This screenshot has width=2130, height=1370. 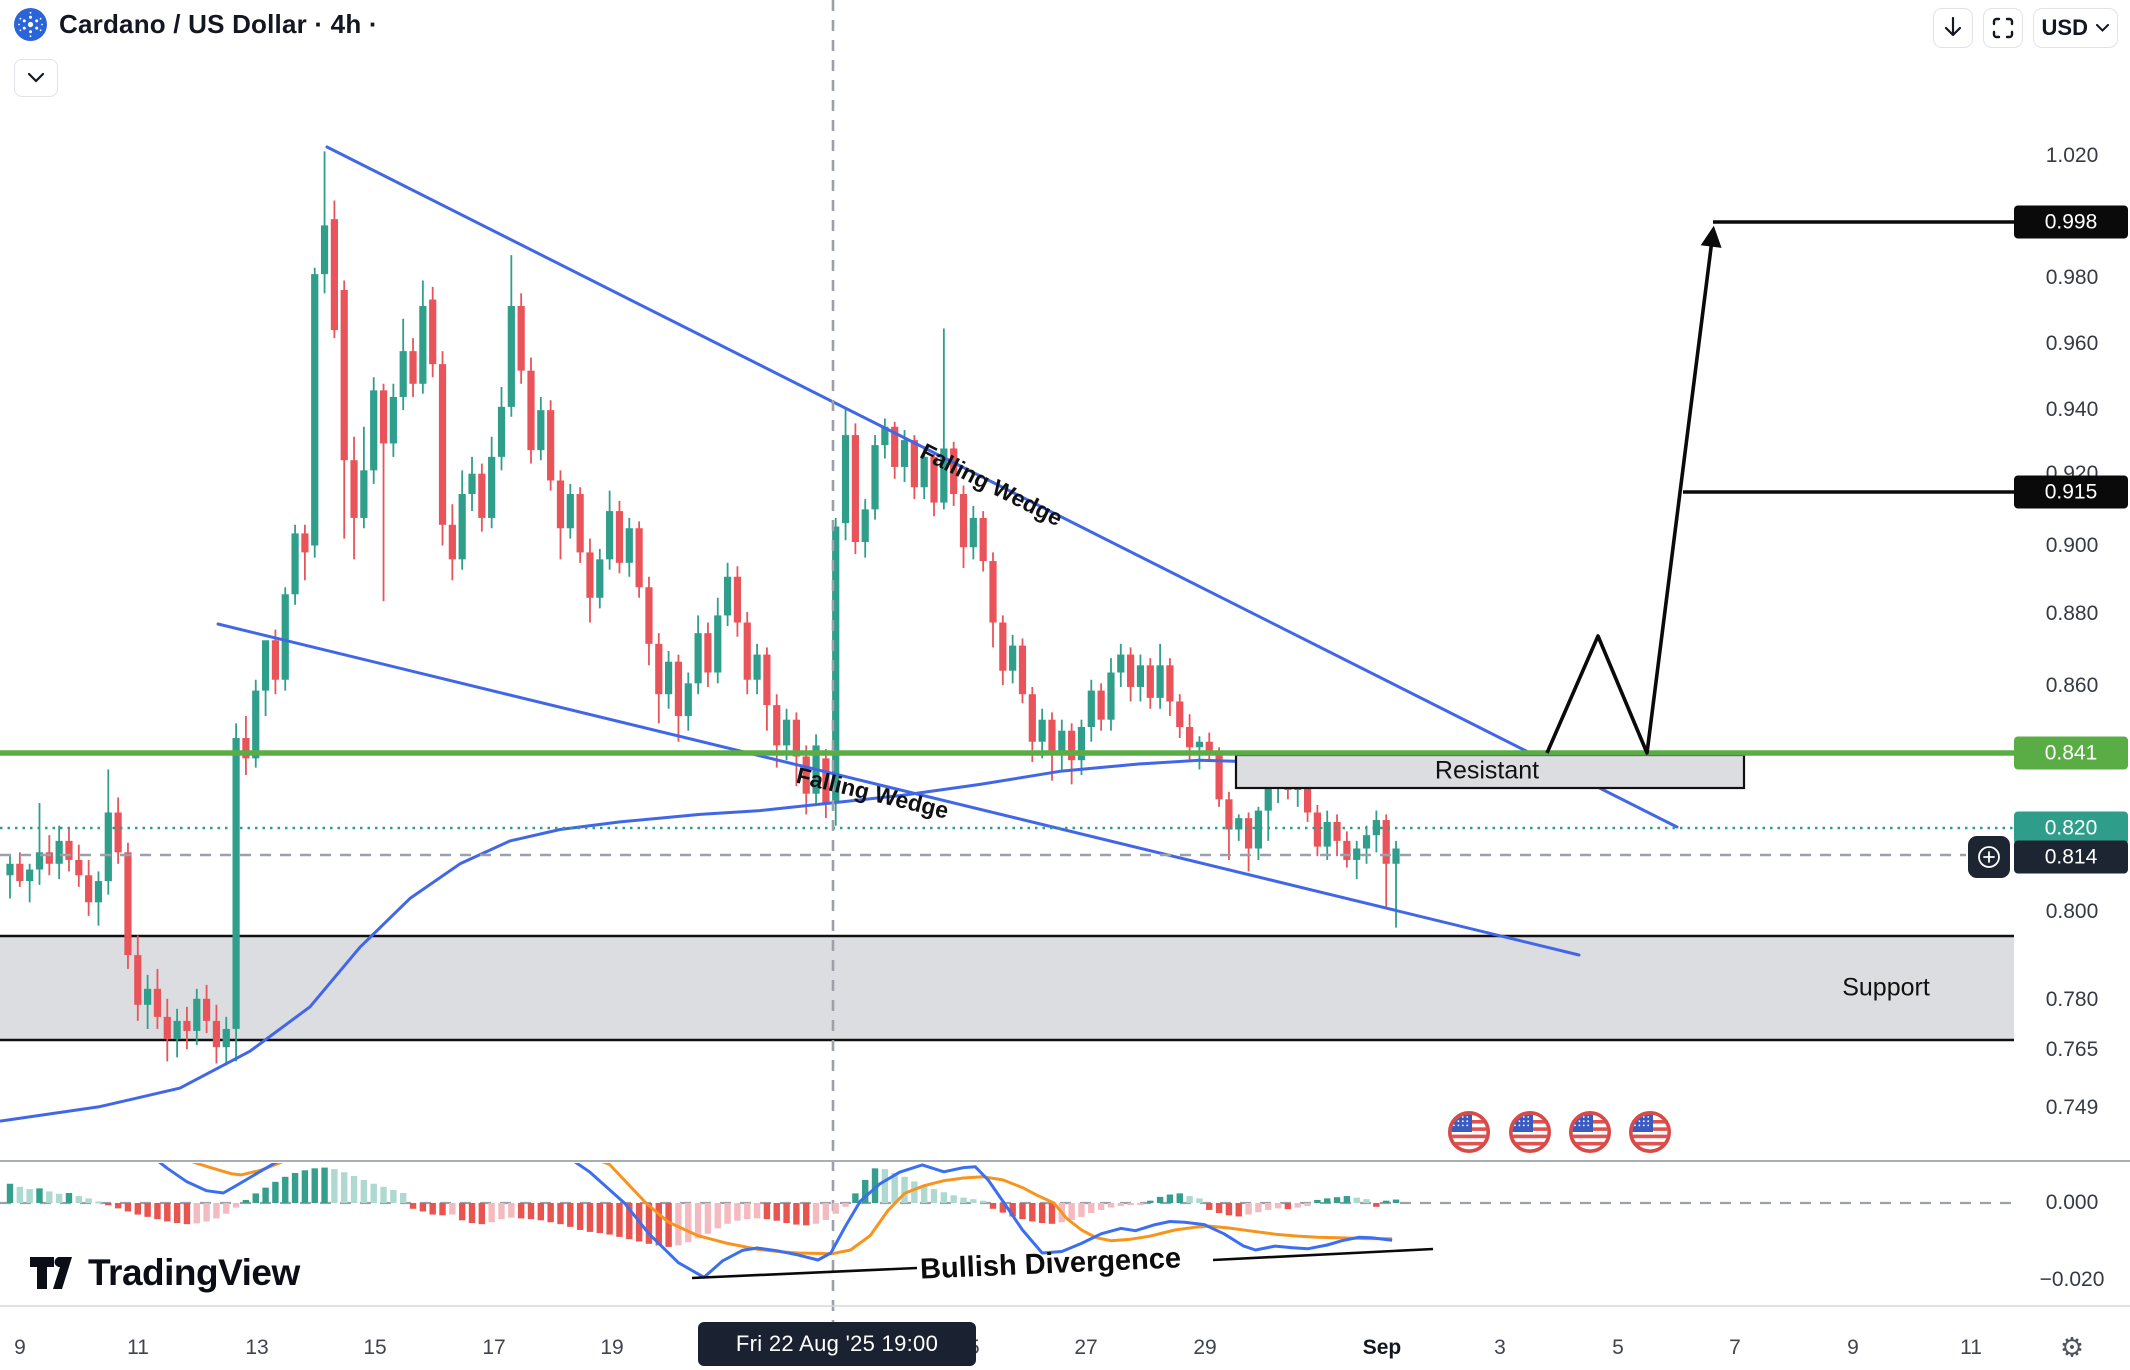 I want to click on symbol-title: Cardano / US Dollar · 4h ·, so click(x=218, y=24).